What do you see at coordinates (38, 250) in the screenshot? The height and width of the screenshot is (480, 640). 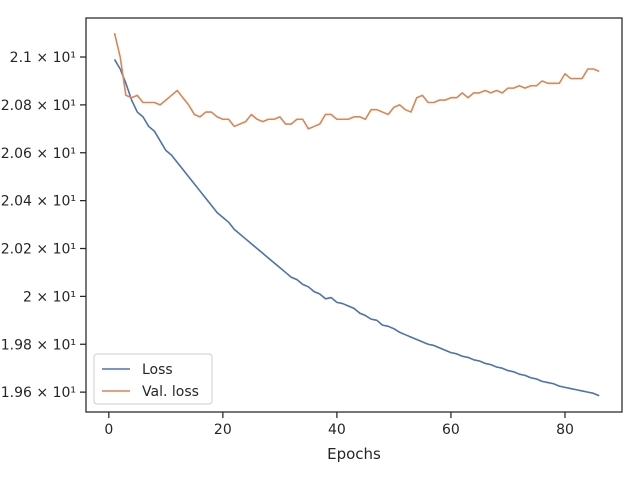 I see `y-tick-label: 2.02 × 10¹` at bounding box center [38, 250].